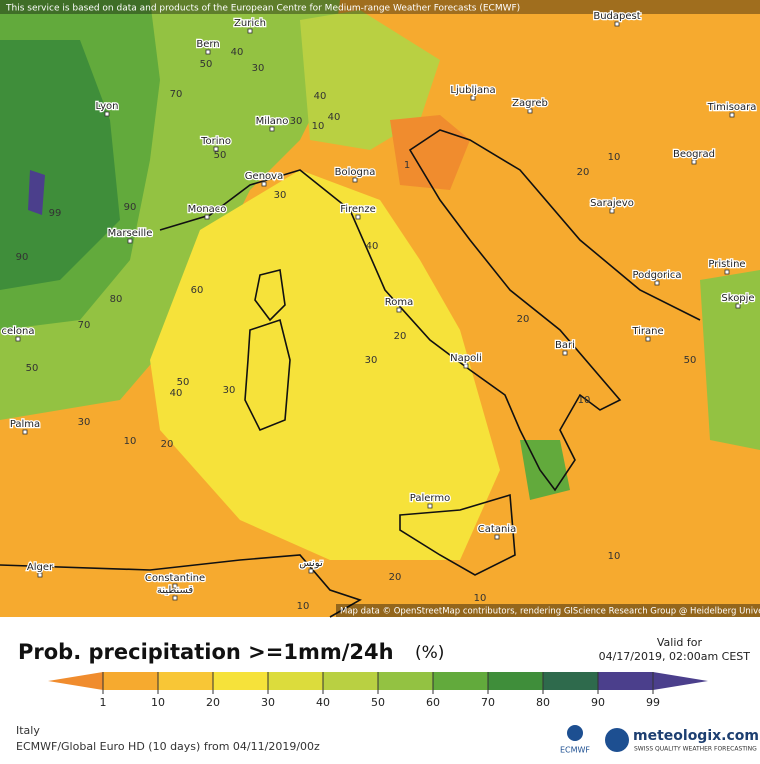 The image size is (760, 764). I want to click on city-label: Pristine, so click(726, 264).